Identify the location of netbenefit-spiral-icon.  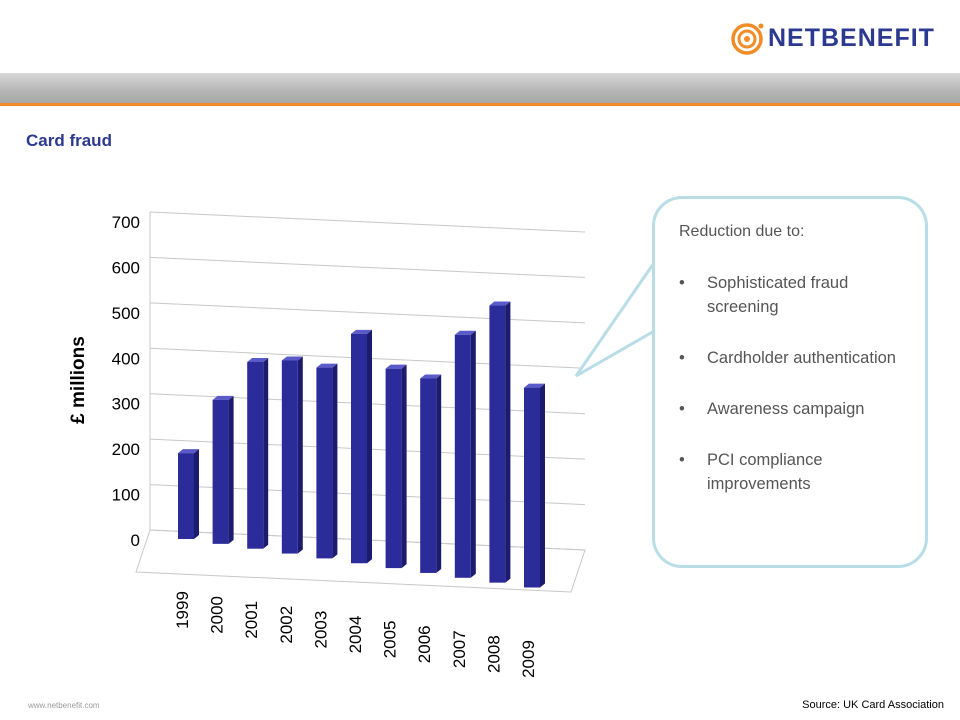
(747, 39).